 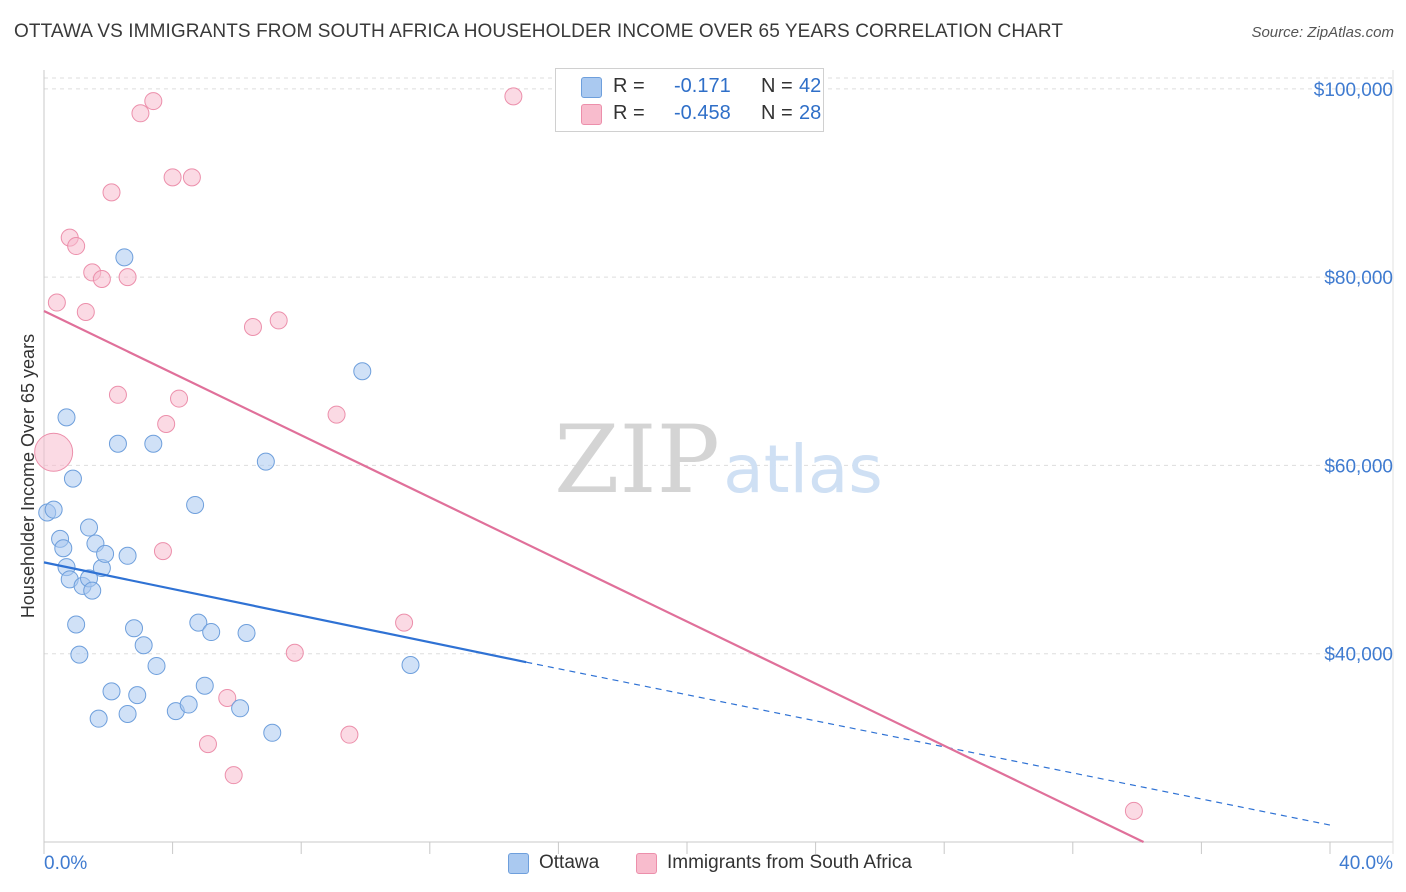 What do you see at coordinates (629, 86) in the screenshot?
I see `ottawa-r-label: R =` at bounding box center [629, 86].